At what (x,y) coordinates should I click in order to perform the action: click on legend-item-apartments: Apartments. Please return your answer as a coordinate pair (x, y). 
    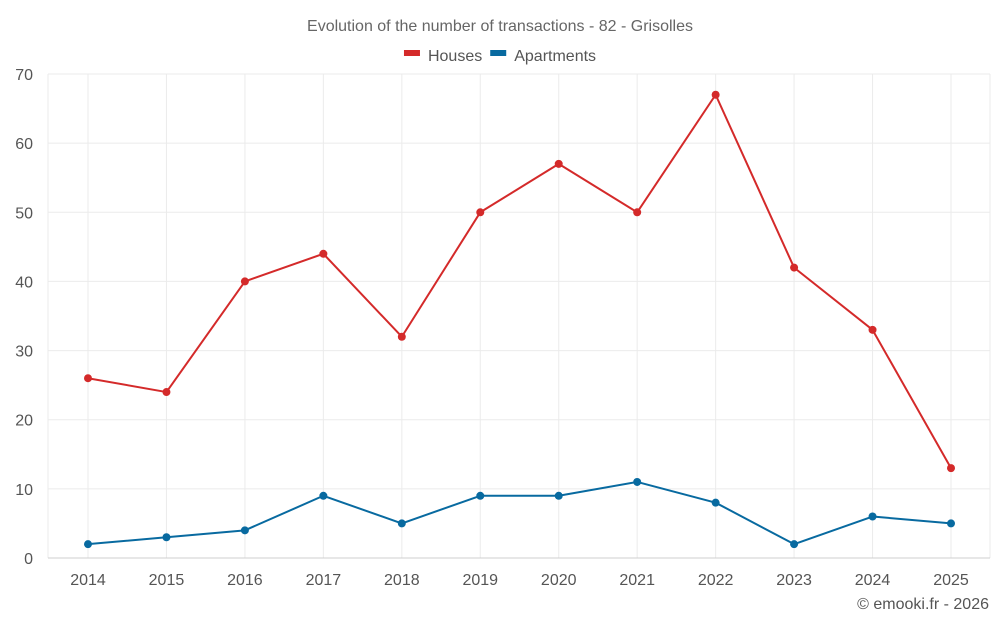
    Looking at the image, I should click on (543, 56).